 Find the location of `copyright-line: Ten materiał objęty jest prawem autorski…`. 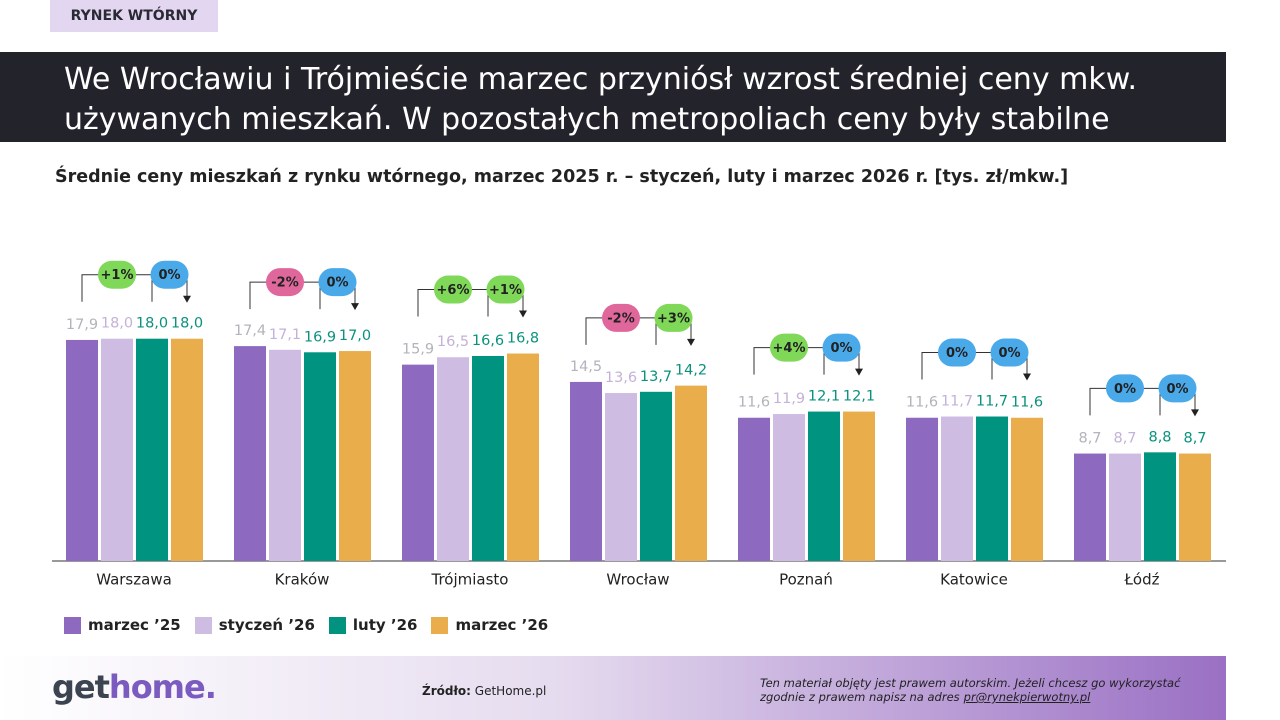

copyright-line: Ten materiał objęty jest prawem autorski… is located at coordinates (970, 683).